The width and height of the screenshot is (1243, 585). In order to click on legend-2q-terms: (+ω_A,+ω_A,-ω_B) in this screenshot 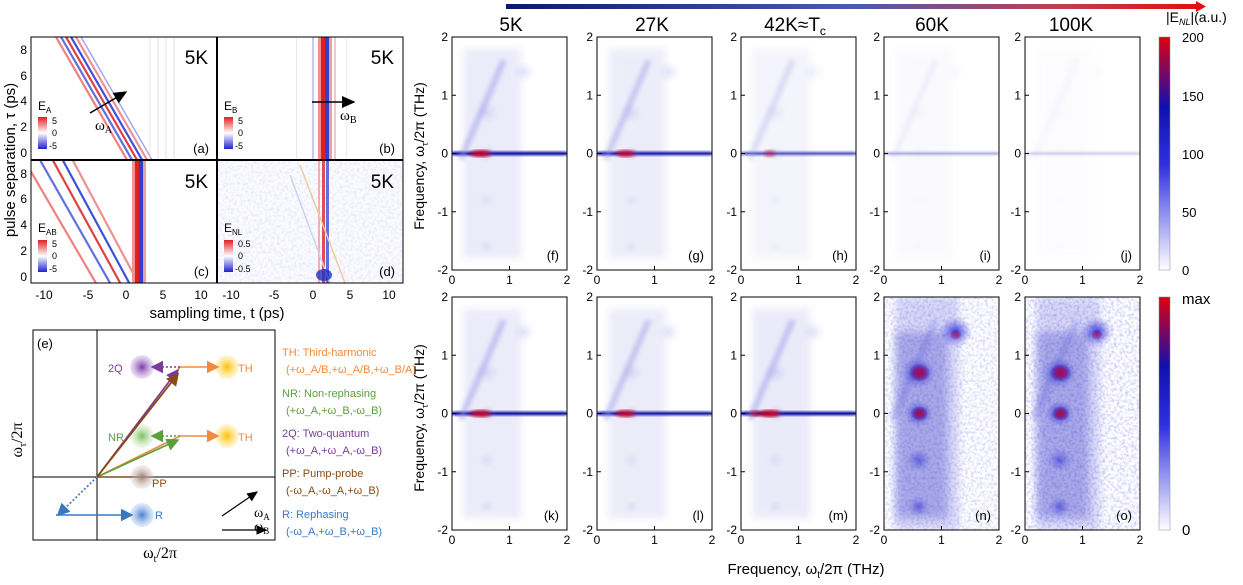, I will do `click(334, 451)`.